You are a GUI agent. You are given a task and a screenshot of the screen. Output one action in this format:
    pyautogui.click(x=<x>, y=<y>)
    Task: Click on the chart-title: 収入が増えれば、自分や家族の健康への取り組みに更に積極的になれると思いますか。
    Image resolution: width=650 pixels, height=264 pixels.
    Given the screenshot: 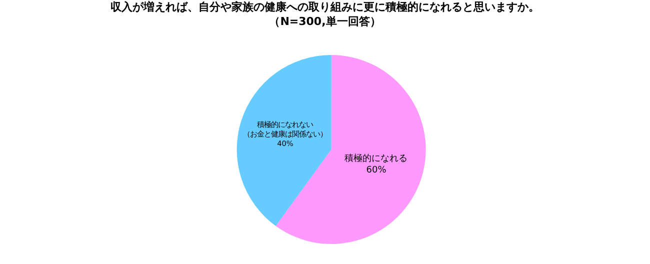 What is the action you would take?
    pyautogui.click(x=325, y=7)
    